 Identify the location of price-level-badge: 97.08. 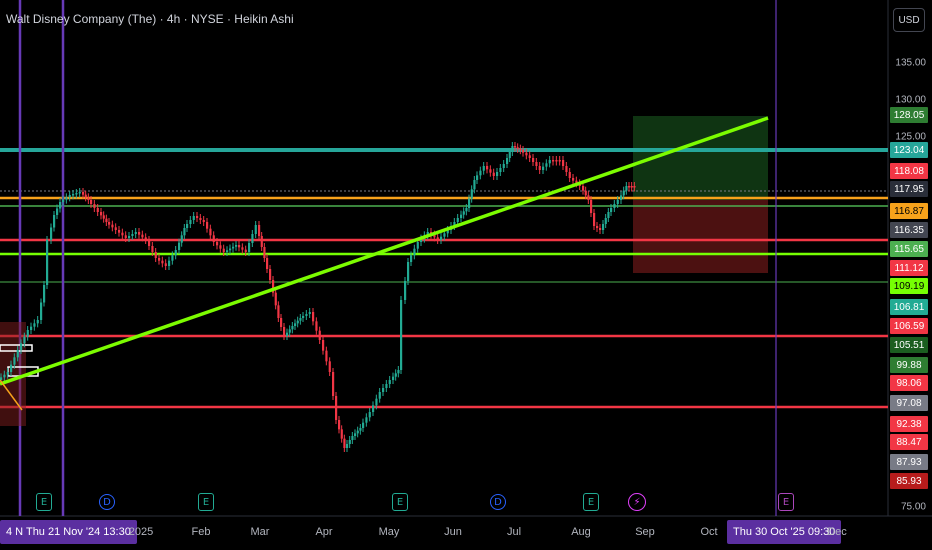
(909, 403).